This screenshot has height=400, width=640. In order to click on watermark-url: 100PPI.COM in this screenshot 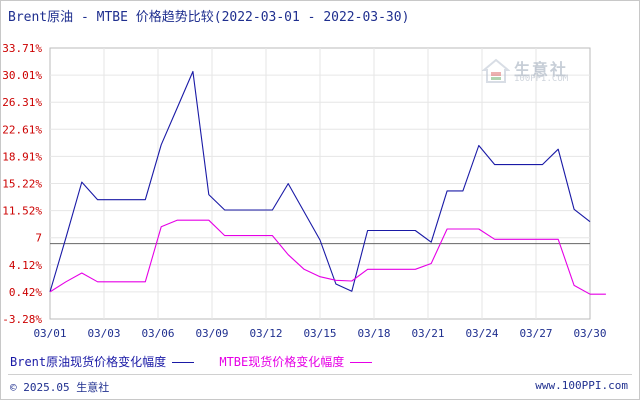, I will do `click(541, 79)`.